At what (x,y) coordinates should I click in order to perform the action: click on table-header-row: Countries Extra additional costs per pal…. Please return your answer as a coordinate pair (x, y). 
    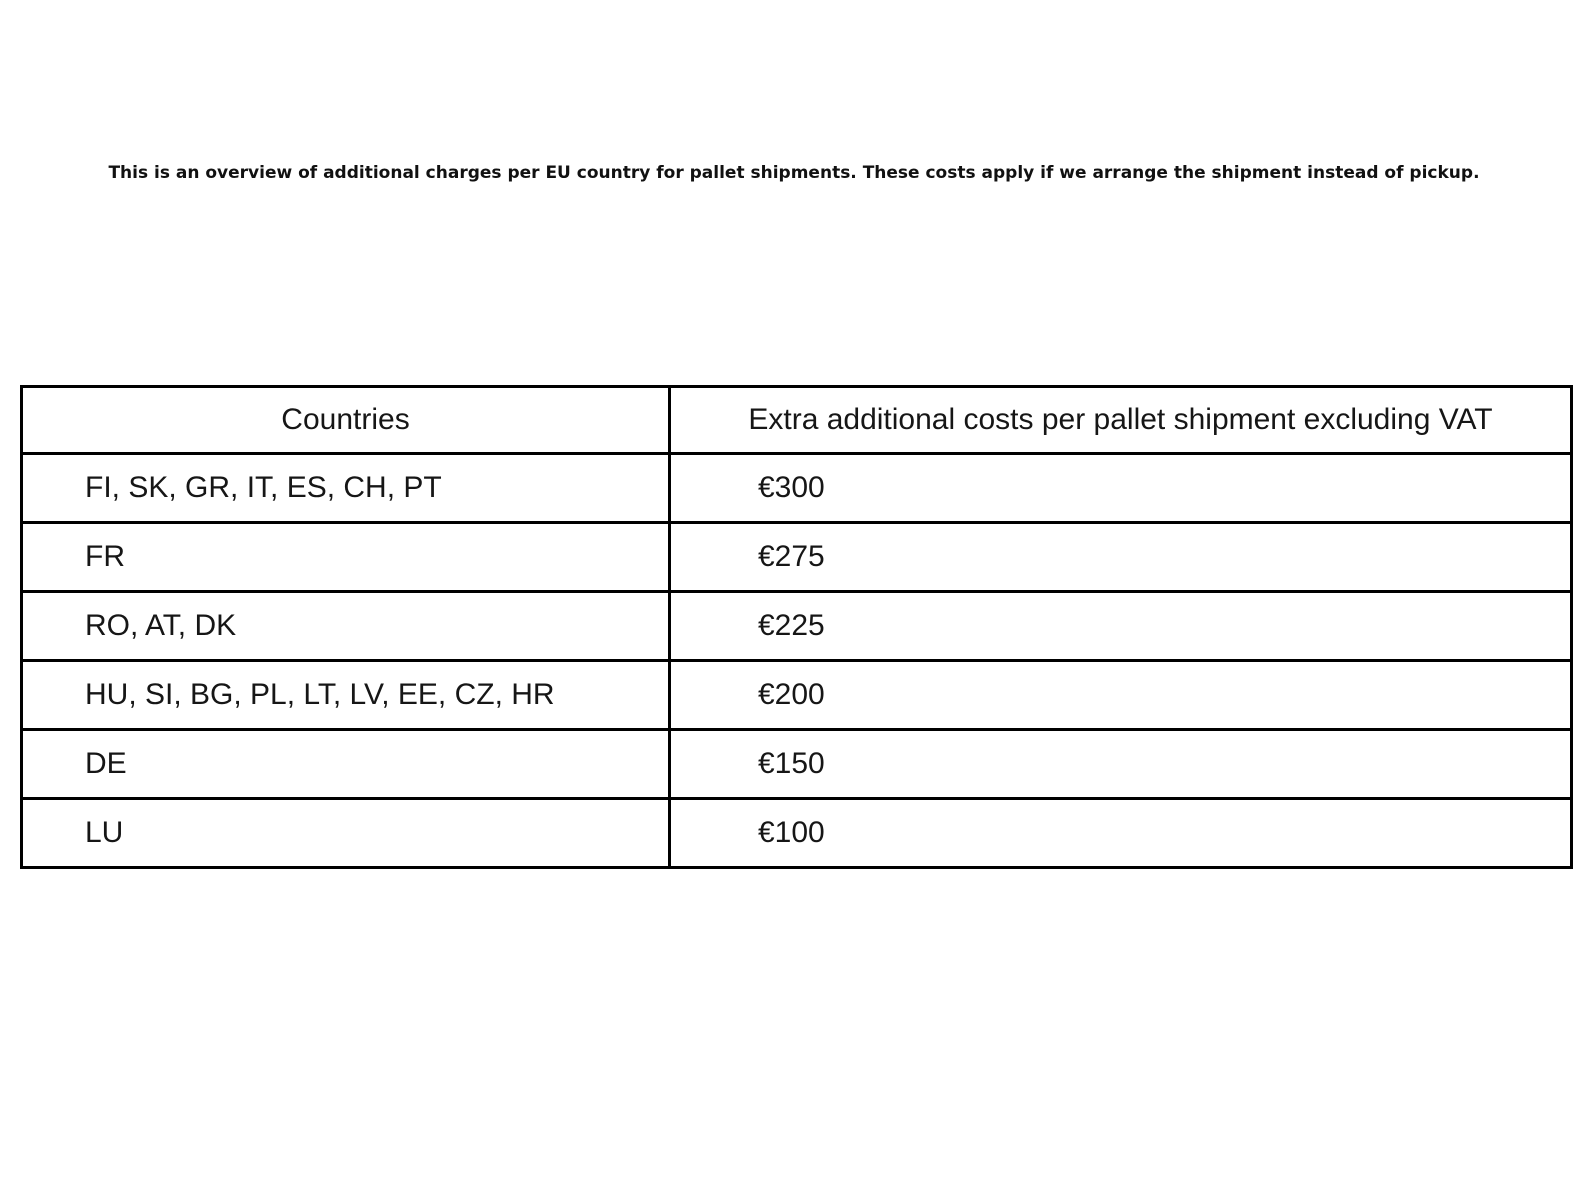
    Looking at the image, I should click on (796, 420).